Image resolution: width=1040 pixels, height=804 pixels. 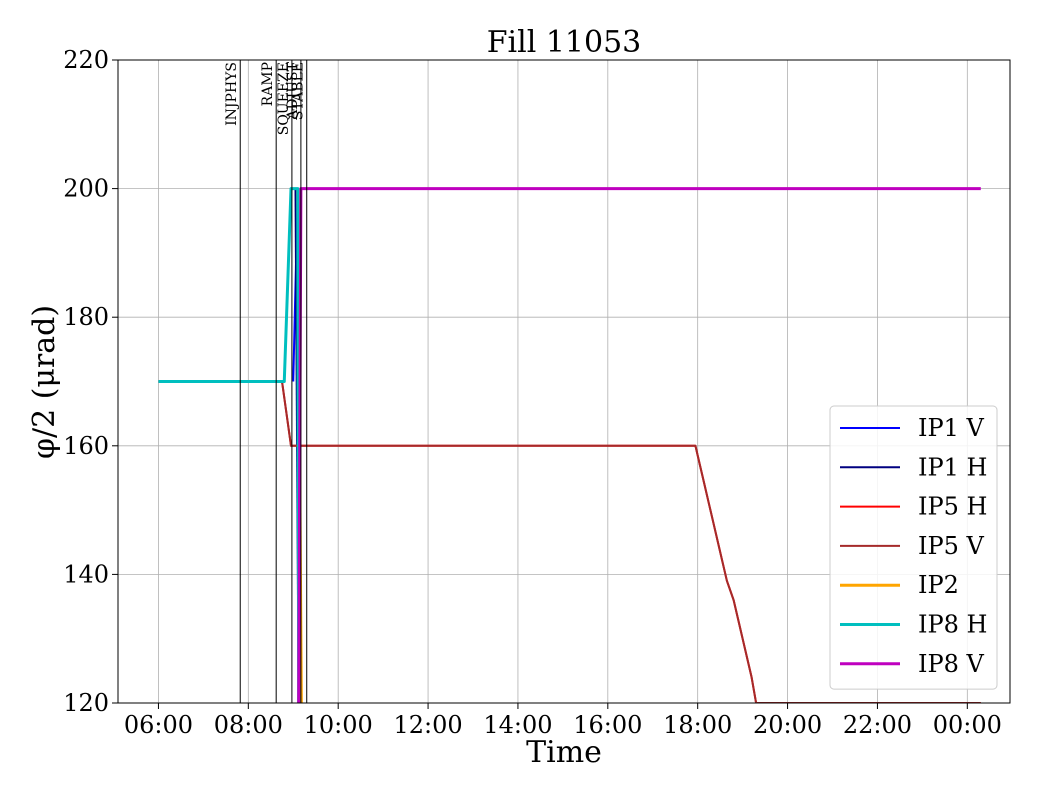 I want to click on phase-label: ADJUST, so click(x=293, y=90).